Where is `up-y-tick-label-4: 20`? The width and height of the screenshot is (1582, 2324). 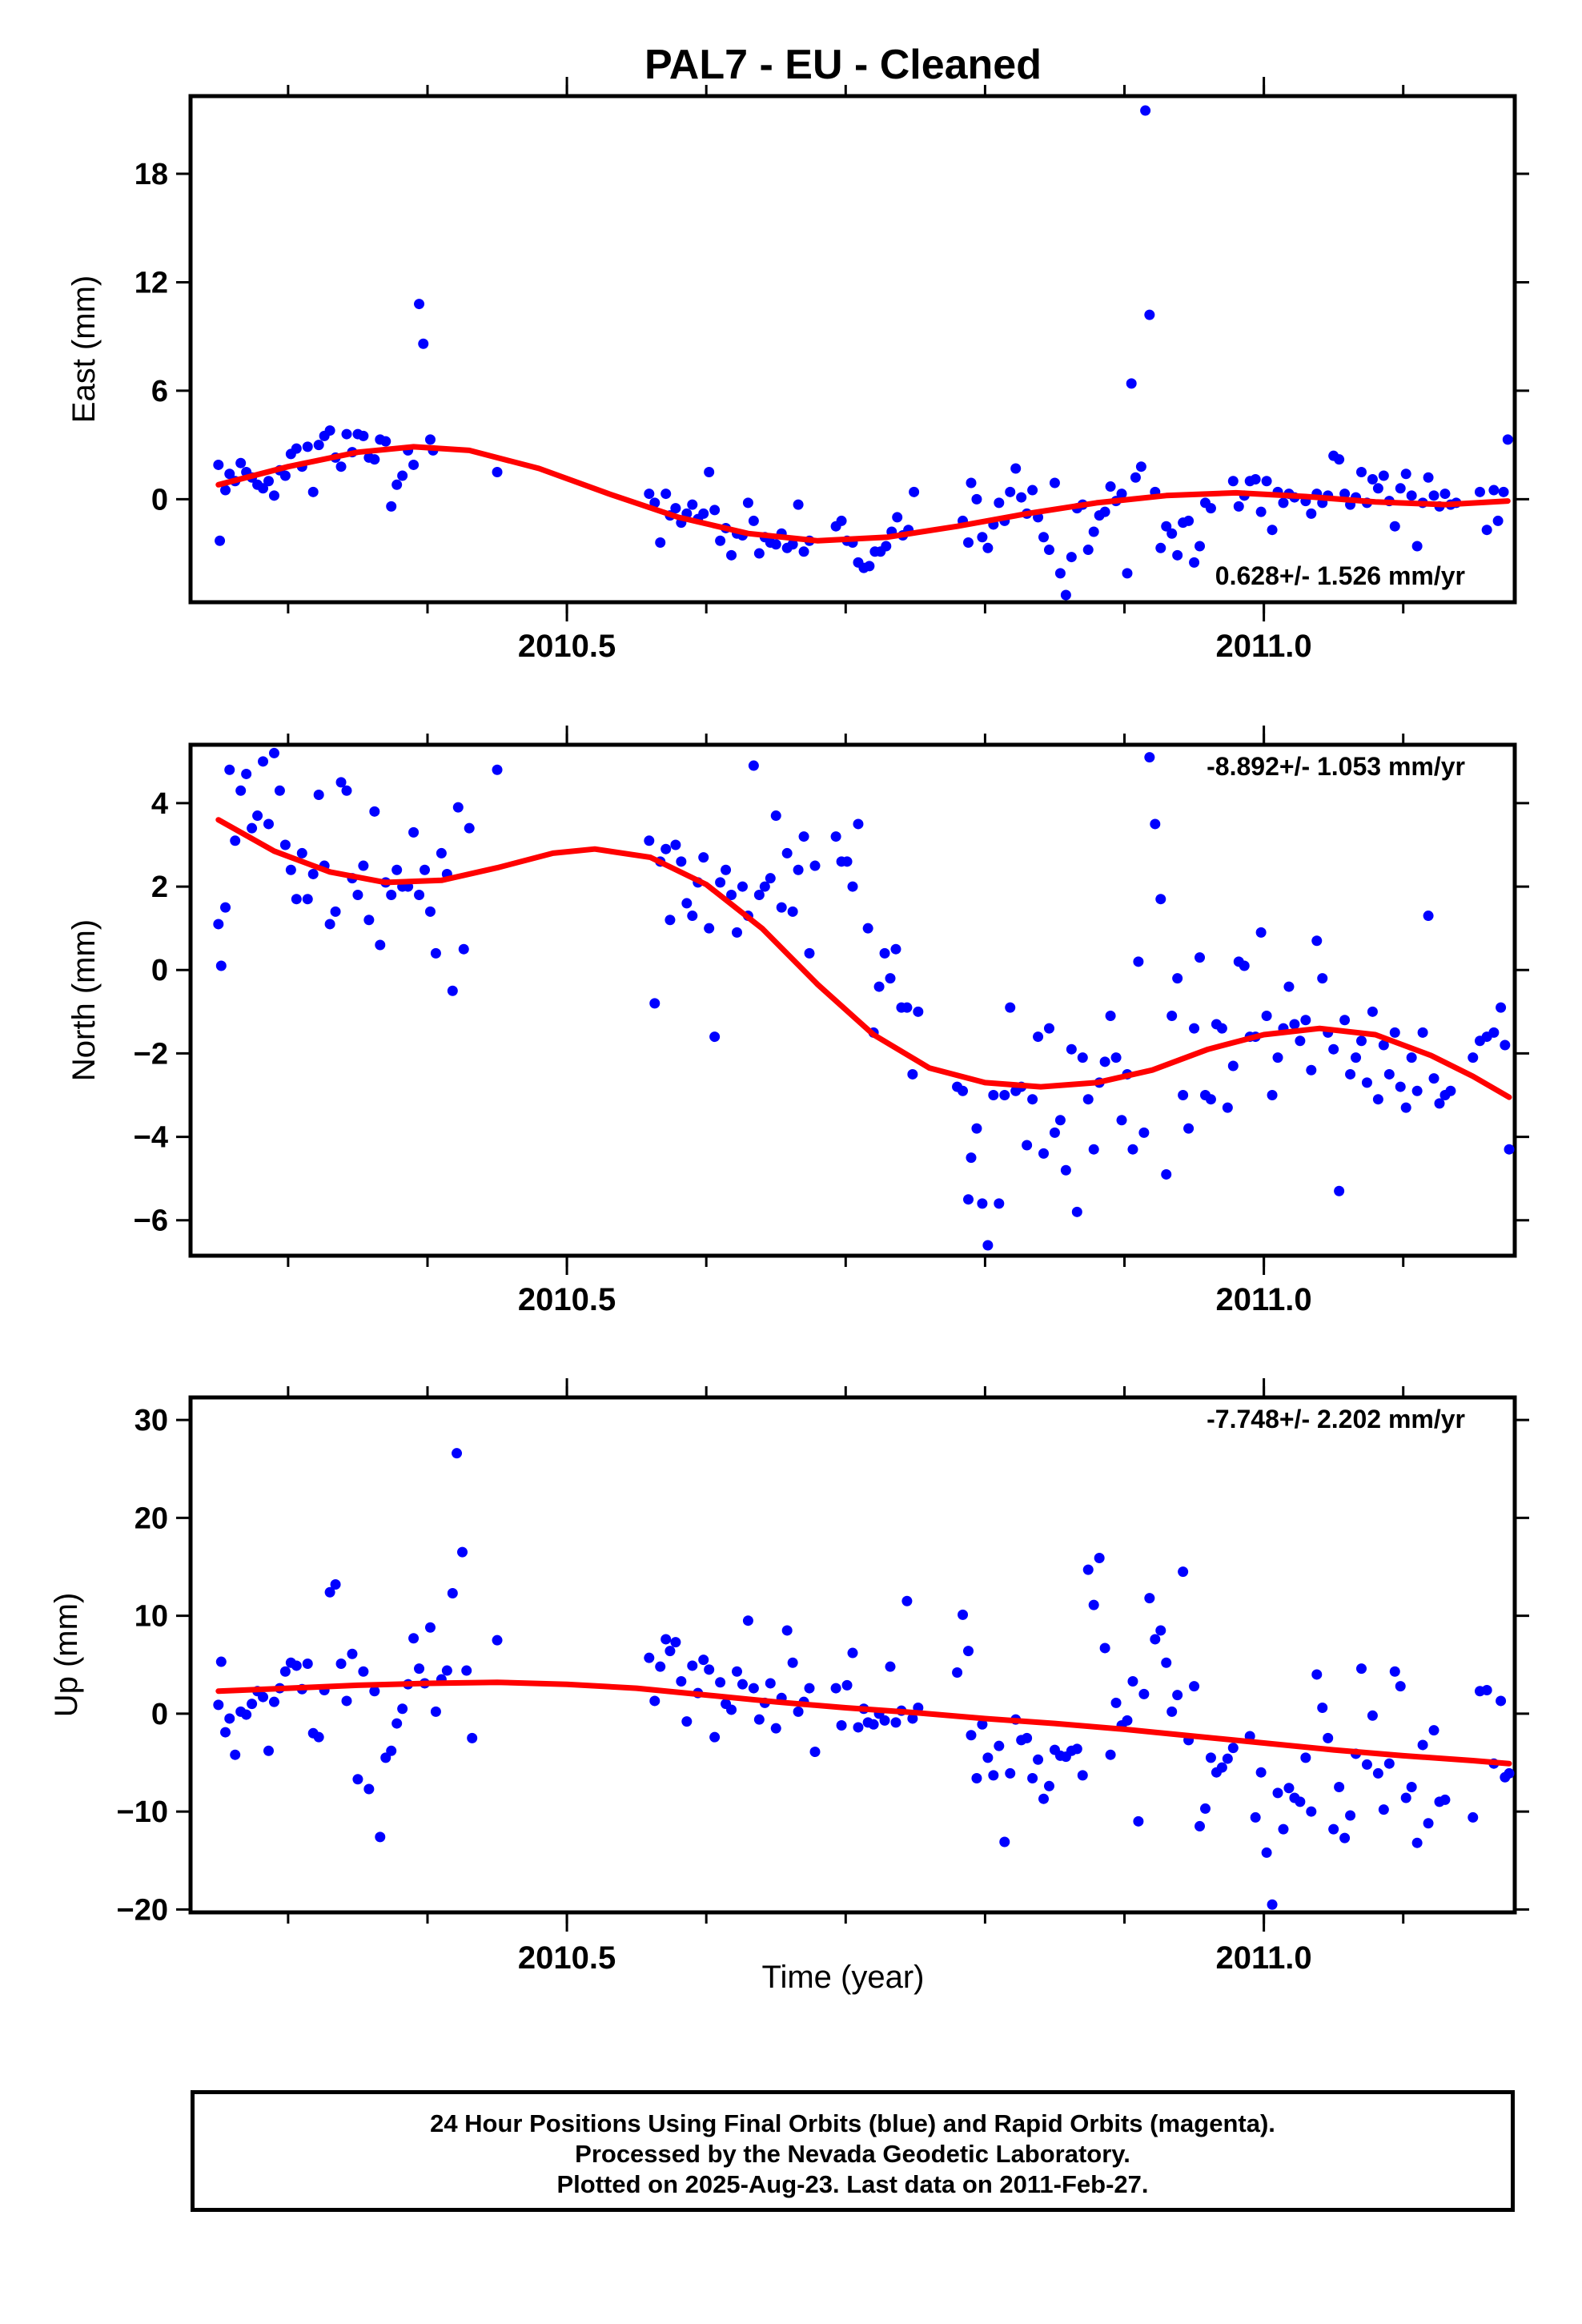
up-y-tick-label-4: 20 is located at coordinates (151, 1518).